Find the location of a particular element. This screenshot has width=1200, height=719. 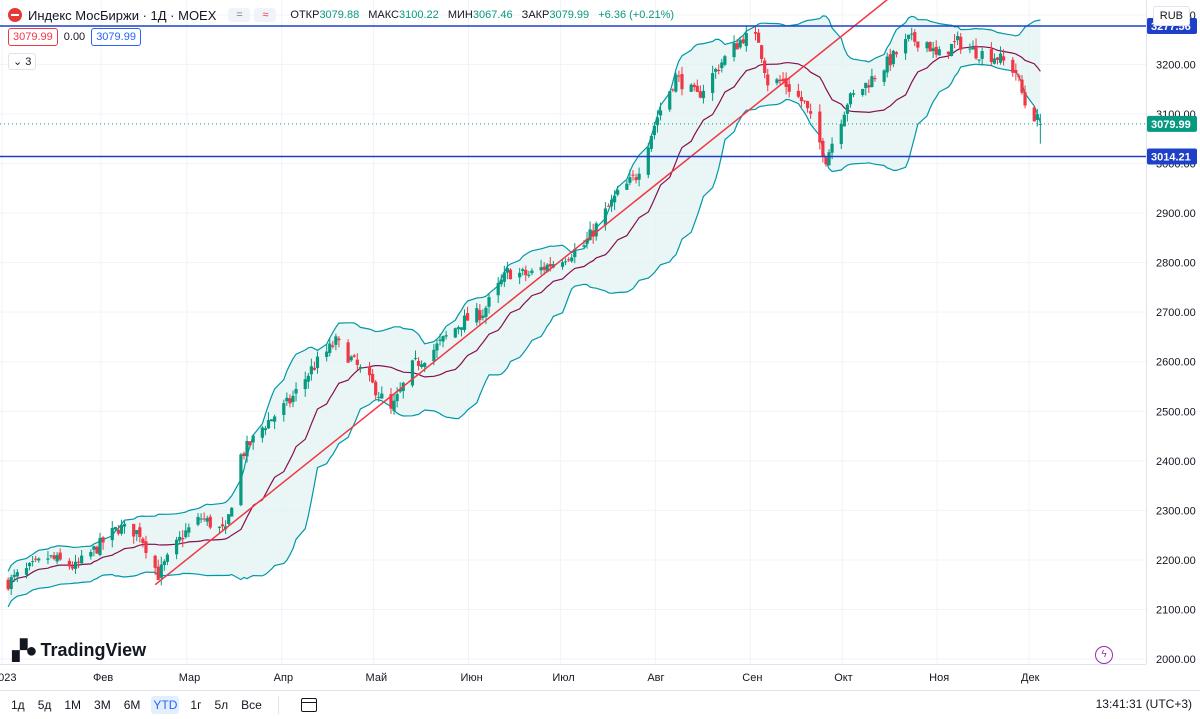

spread-value: 0.00 is located at coordinates (74, 37).